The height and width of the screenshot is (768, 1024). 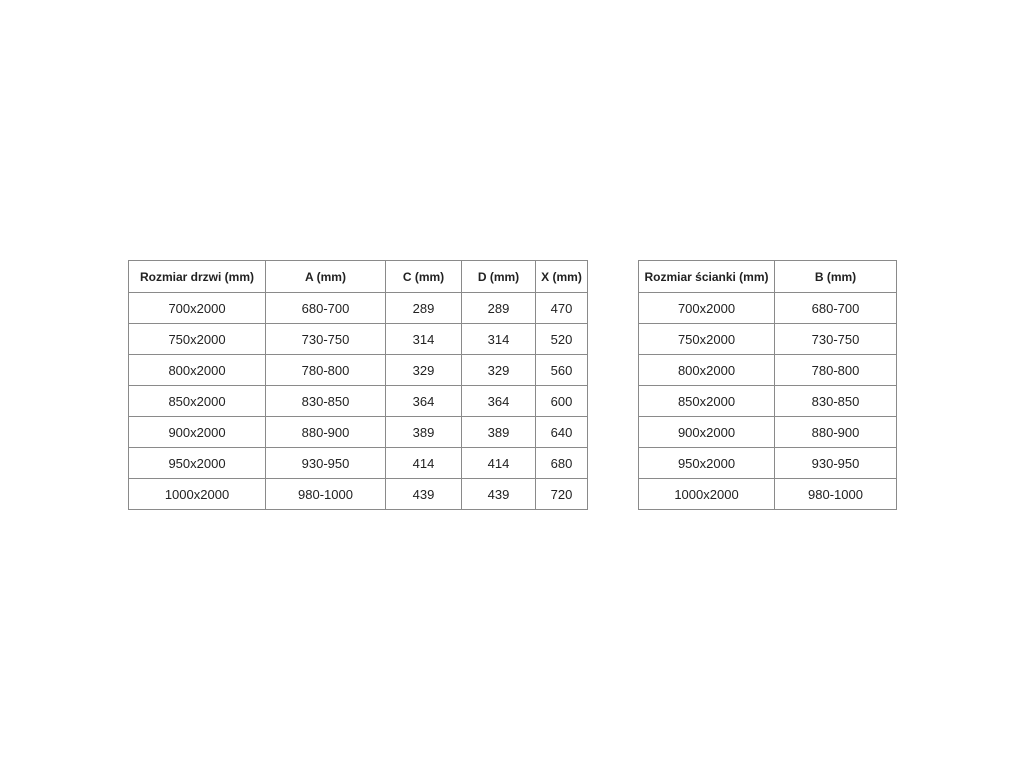 I want to click on table-cell: 680, so click(x=561, y=463).